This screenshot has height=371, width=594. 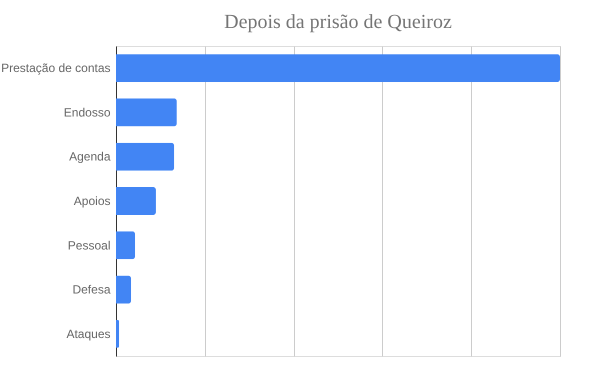 What do you see at coordinates (89, 245) in the screenshot?
I see `y-tick-label: Pessoal` at bounding box center [89, 245].